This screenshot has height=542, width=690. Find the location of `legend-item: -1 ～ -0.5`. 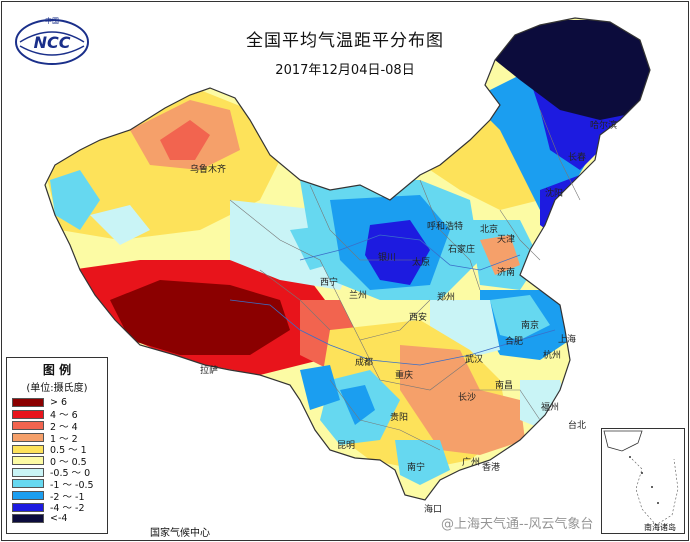

legend-item: -1 ～ -0.5 is located at coordinates (57, 484).